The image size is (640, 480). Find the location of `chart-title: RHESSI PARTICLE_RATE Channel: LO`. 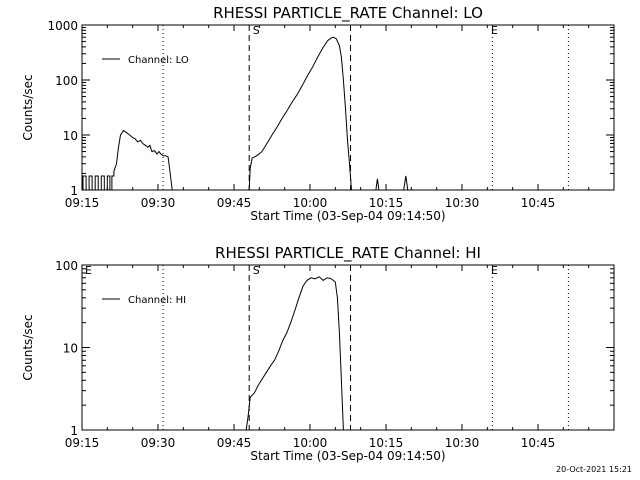

chart-title: RHESSI PARTICLE_RATE Channel: LO is located at coordinates (348, 13).